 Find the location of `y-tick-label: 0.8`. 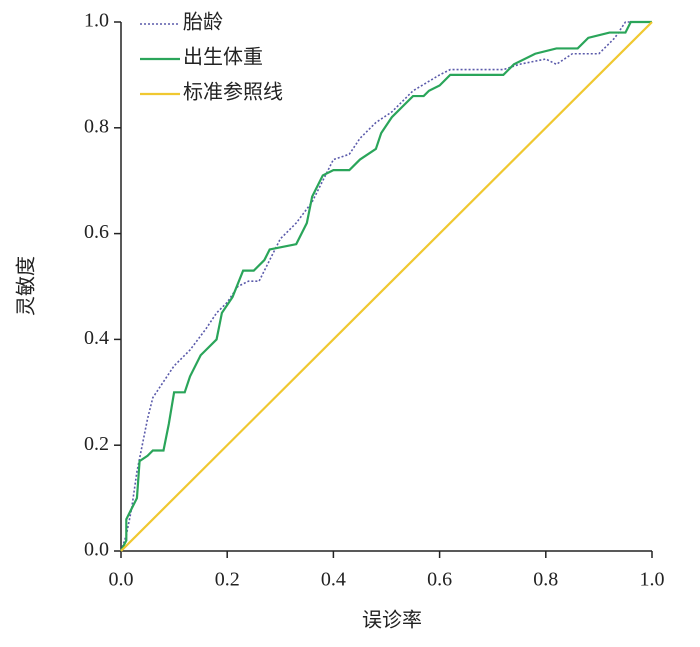

y-tick-label: 0.8 is located at coordinates (96, 126).